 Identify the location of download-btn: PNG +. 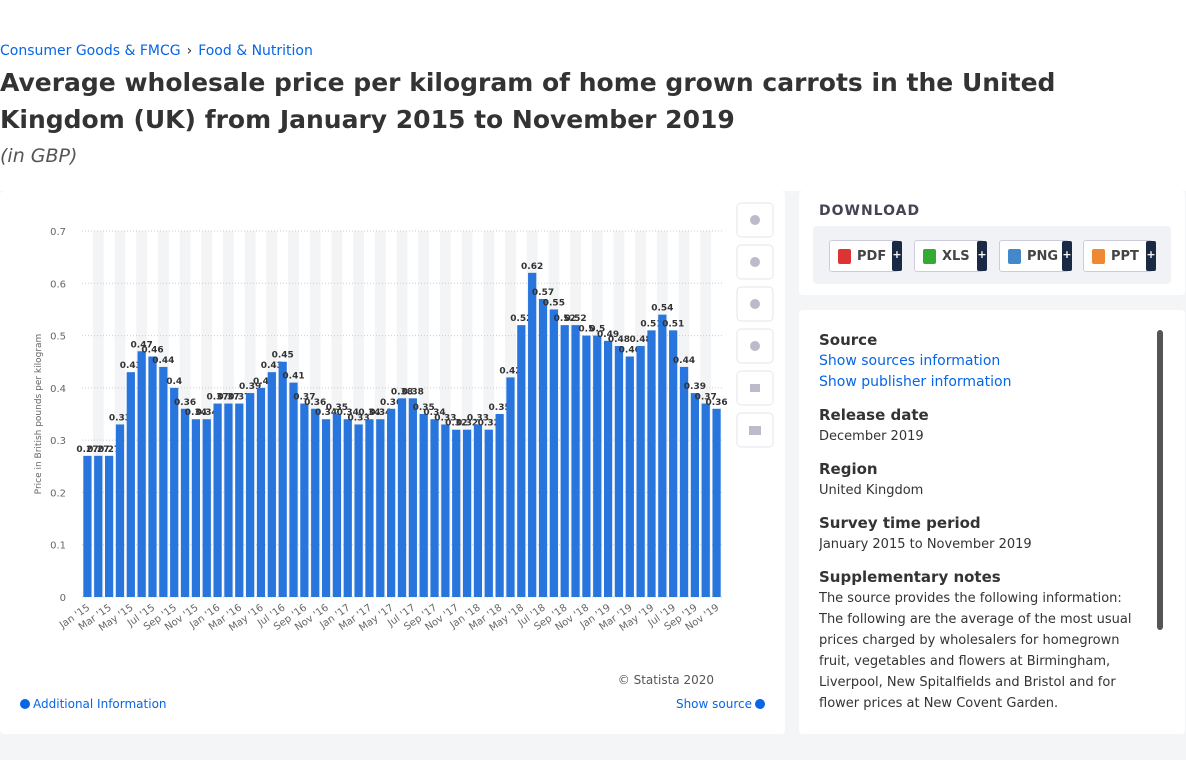
(1035, 256).